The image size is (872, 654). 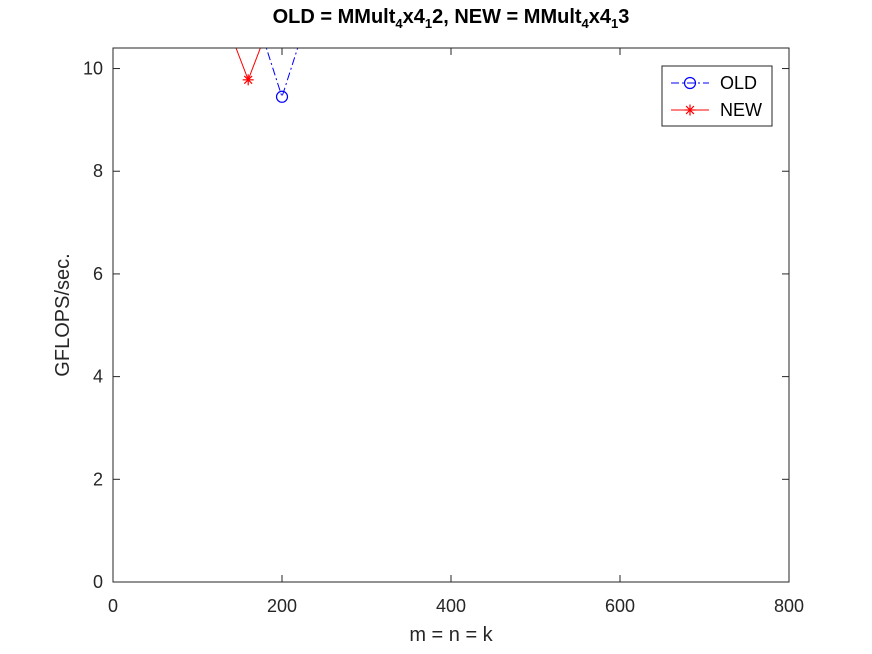 I want to click on y-tick-label: 2, so click(x=98, y=479).